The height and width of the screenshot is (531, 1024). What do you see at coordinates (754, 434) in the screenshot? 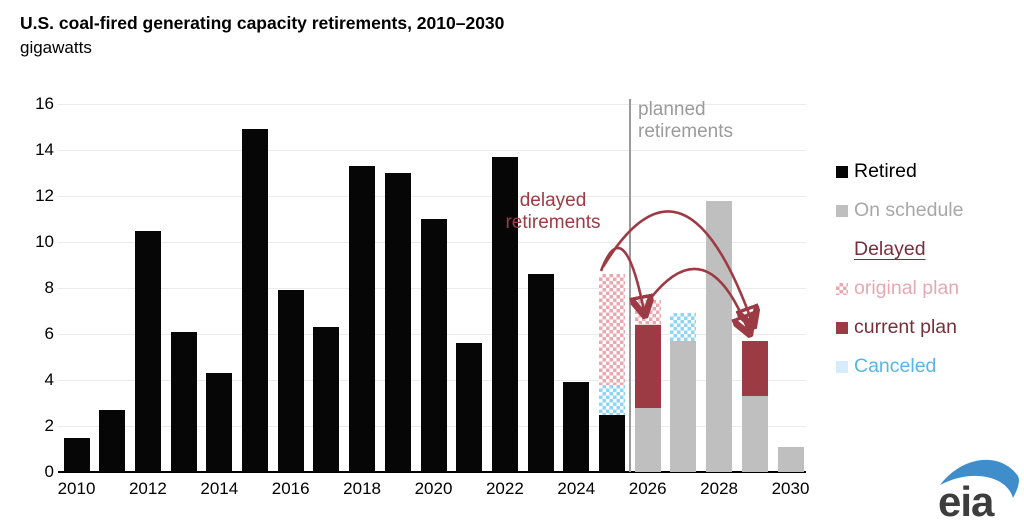
I see `bar-2029-on_schedule` at bounding box center [754, 434].